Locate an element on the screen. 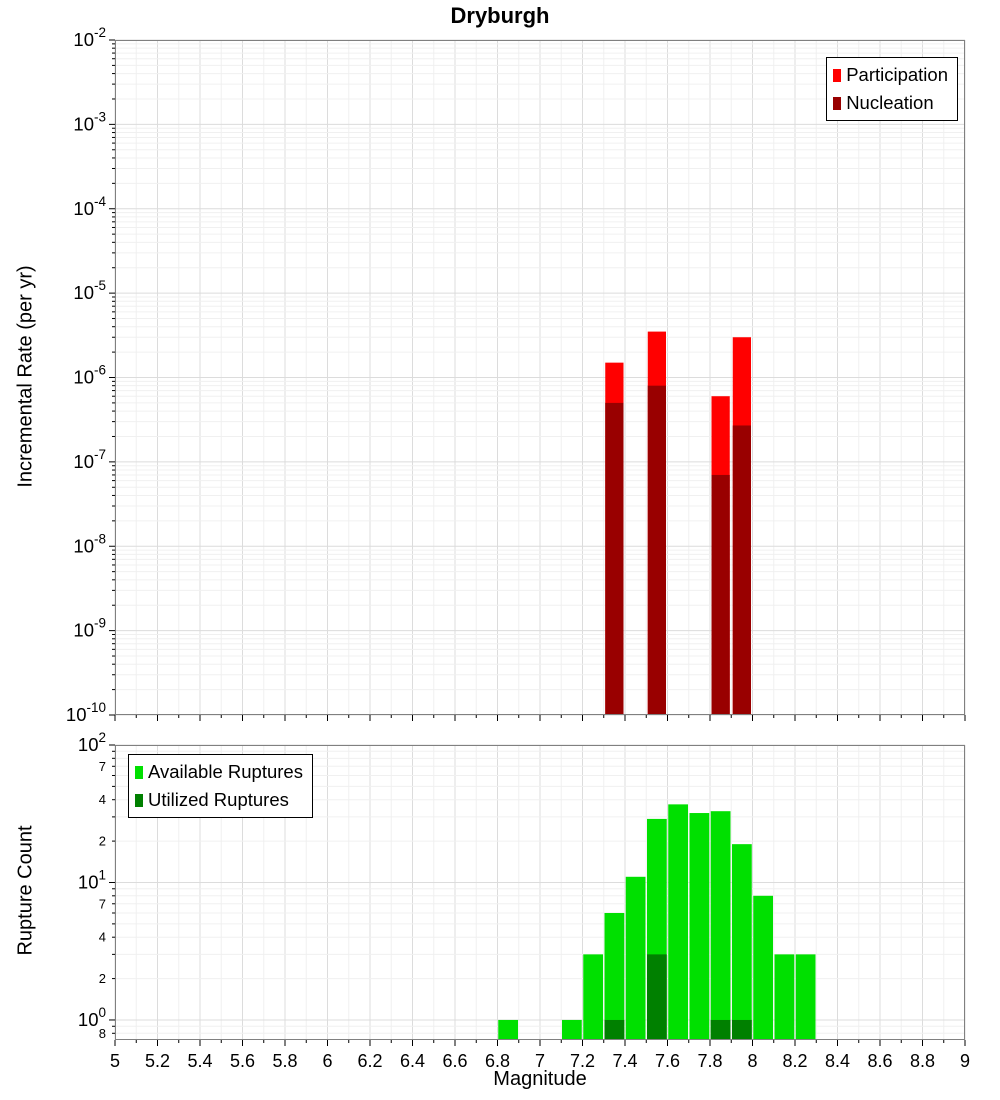 The width and height of the screenshot is (1000, 1100). x-tick-label: 5.6 is located at coordinates (242, 1061).